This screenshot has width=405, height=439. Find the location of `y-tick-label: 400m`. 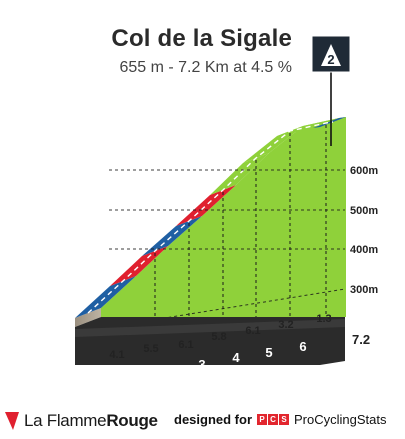

y-tick-label: 400m is located at coordinates (364, 250).